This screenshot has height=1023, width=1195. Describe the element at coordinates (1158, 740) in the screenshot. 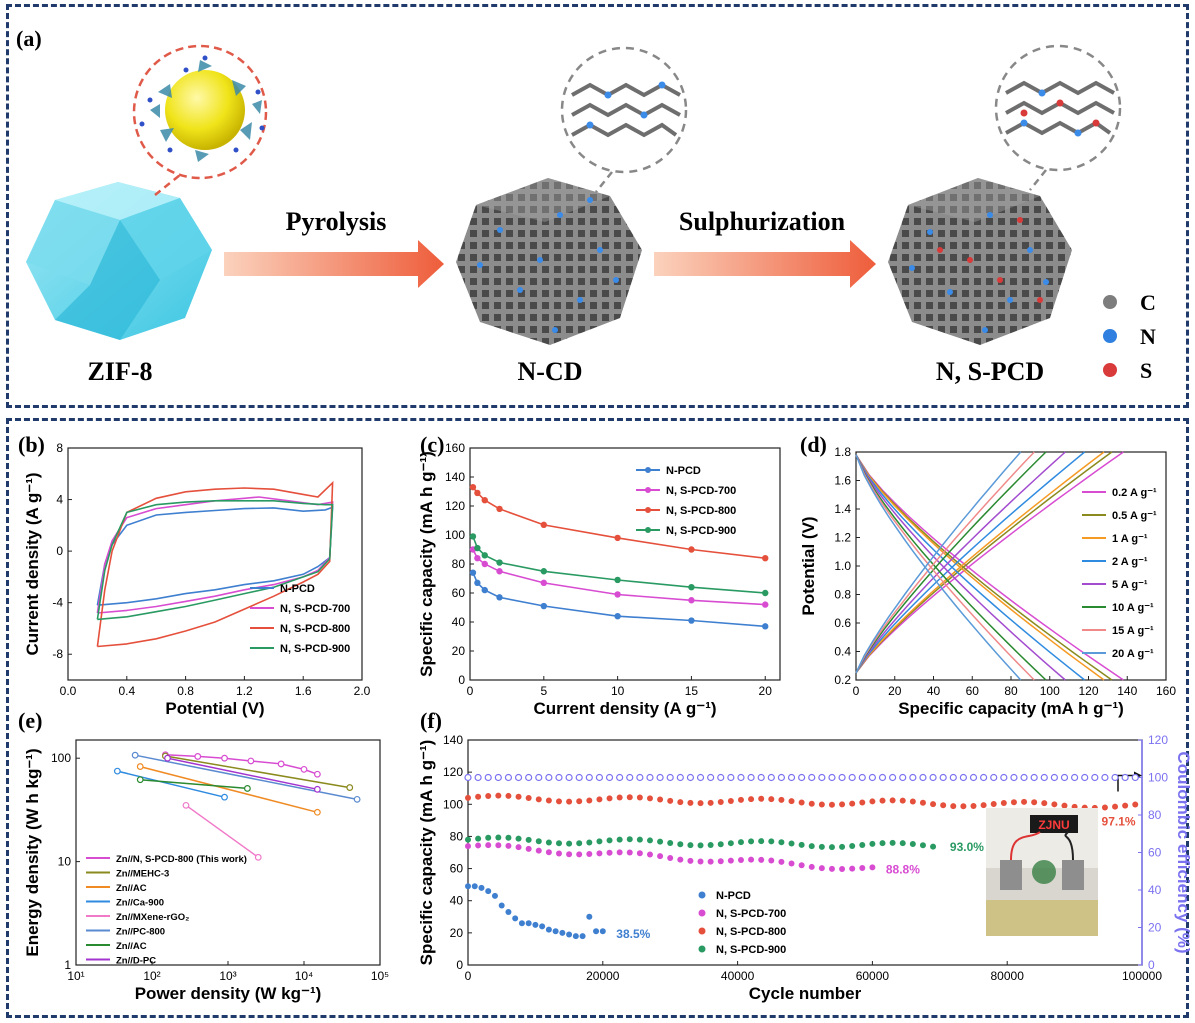

I see `y2-tick-label: 120` at that location.